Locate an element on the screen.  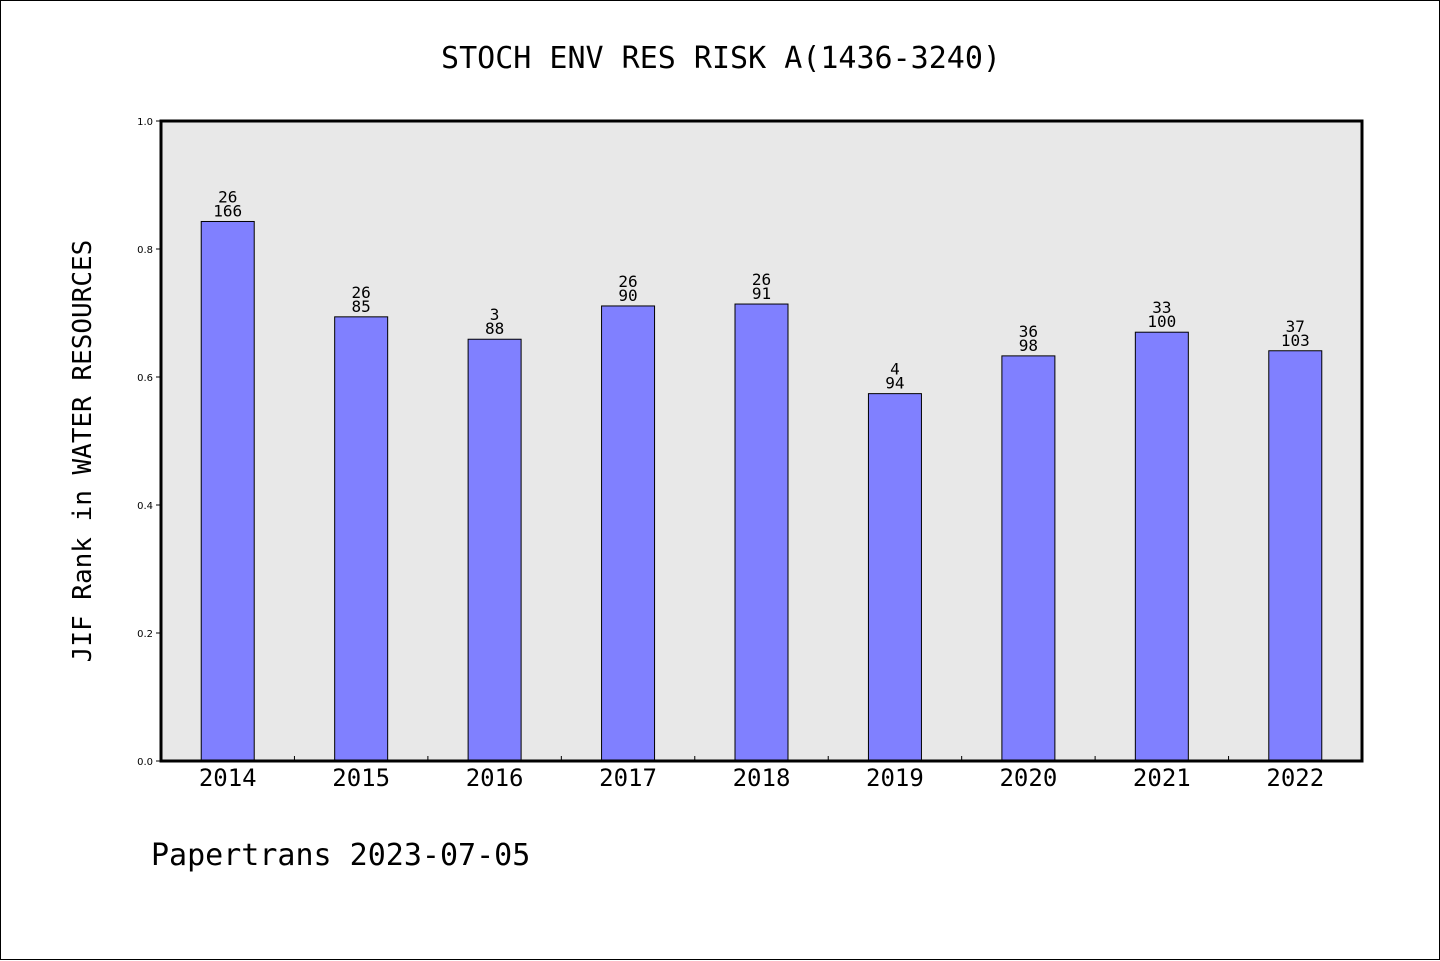
bar-label-rank: 3 is located at coordinates (495, 314).